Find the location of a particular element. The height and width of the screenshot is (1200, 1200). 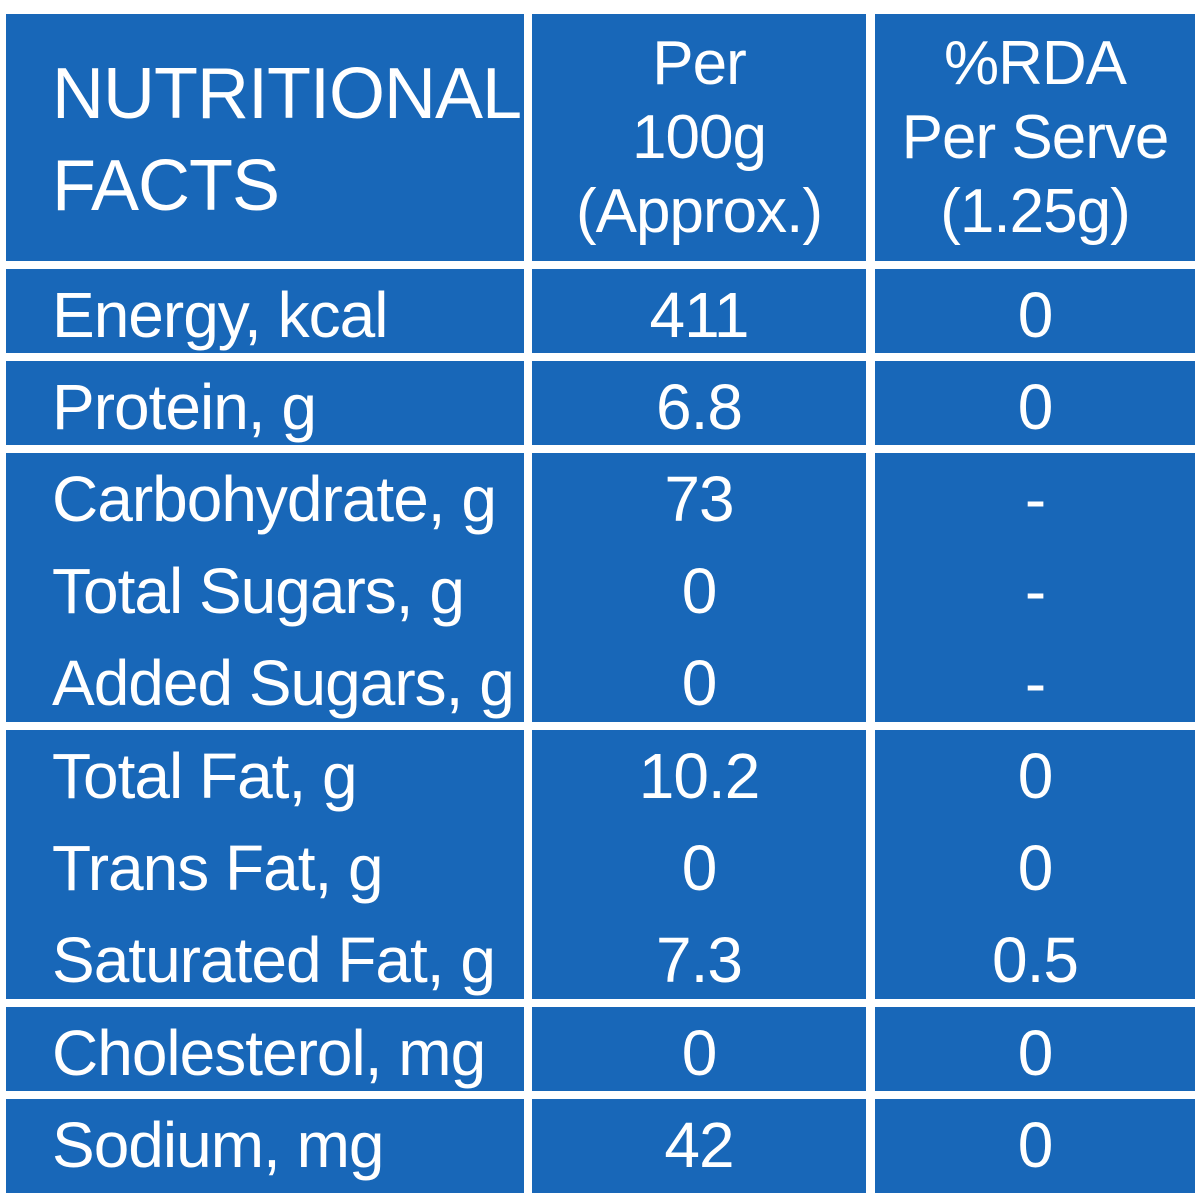

table-group-1-rda-value-cell: 0 is located at coordinates (1035, 311).